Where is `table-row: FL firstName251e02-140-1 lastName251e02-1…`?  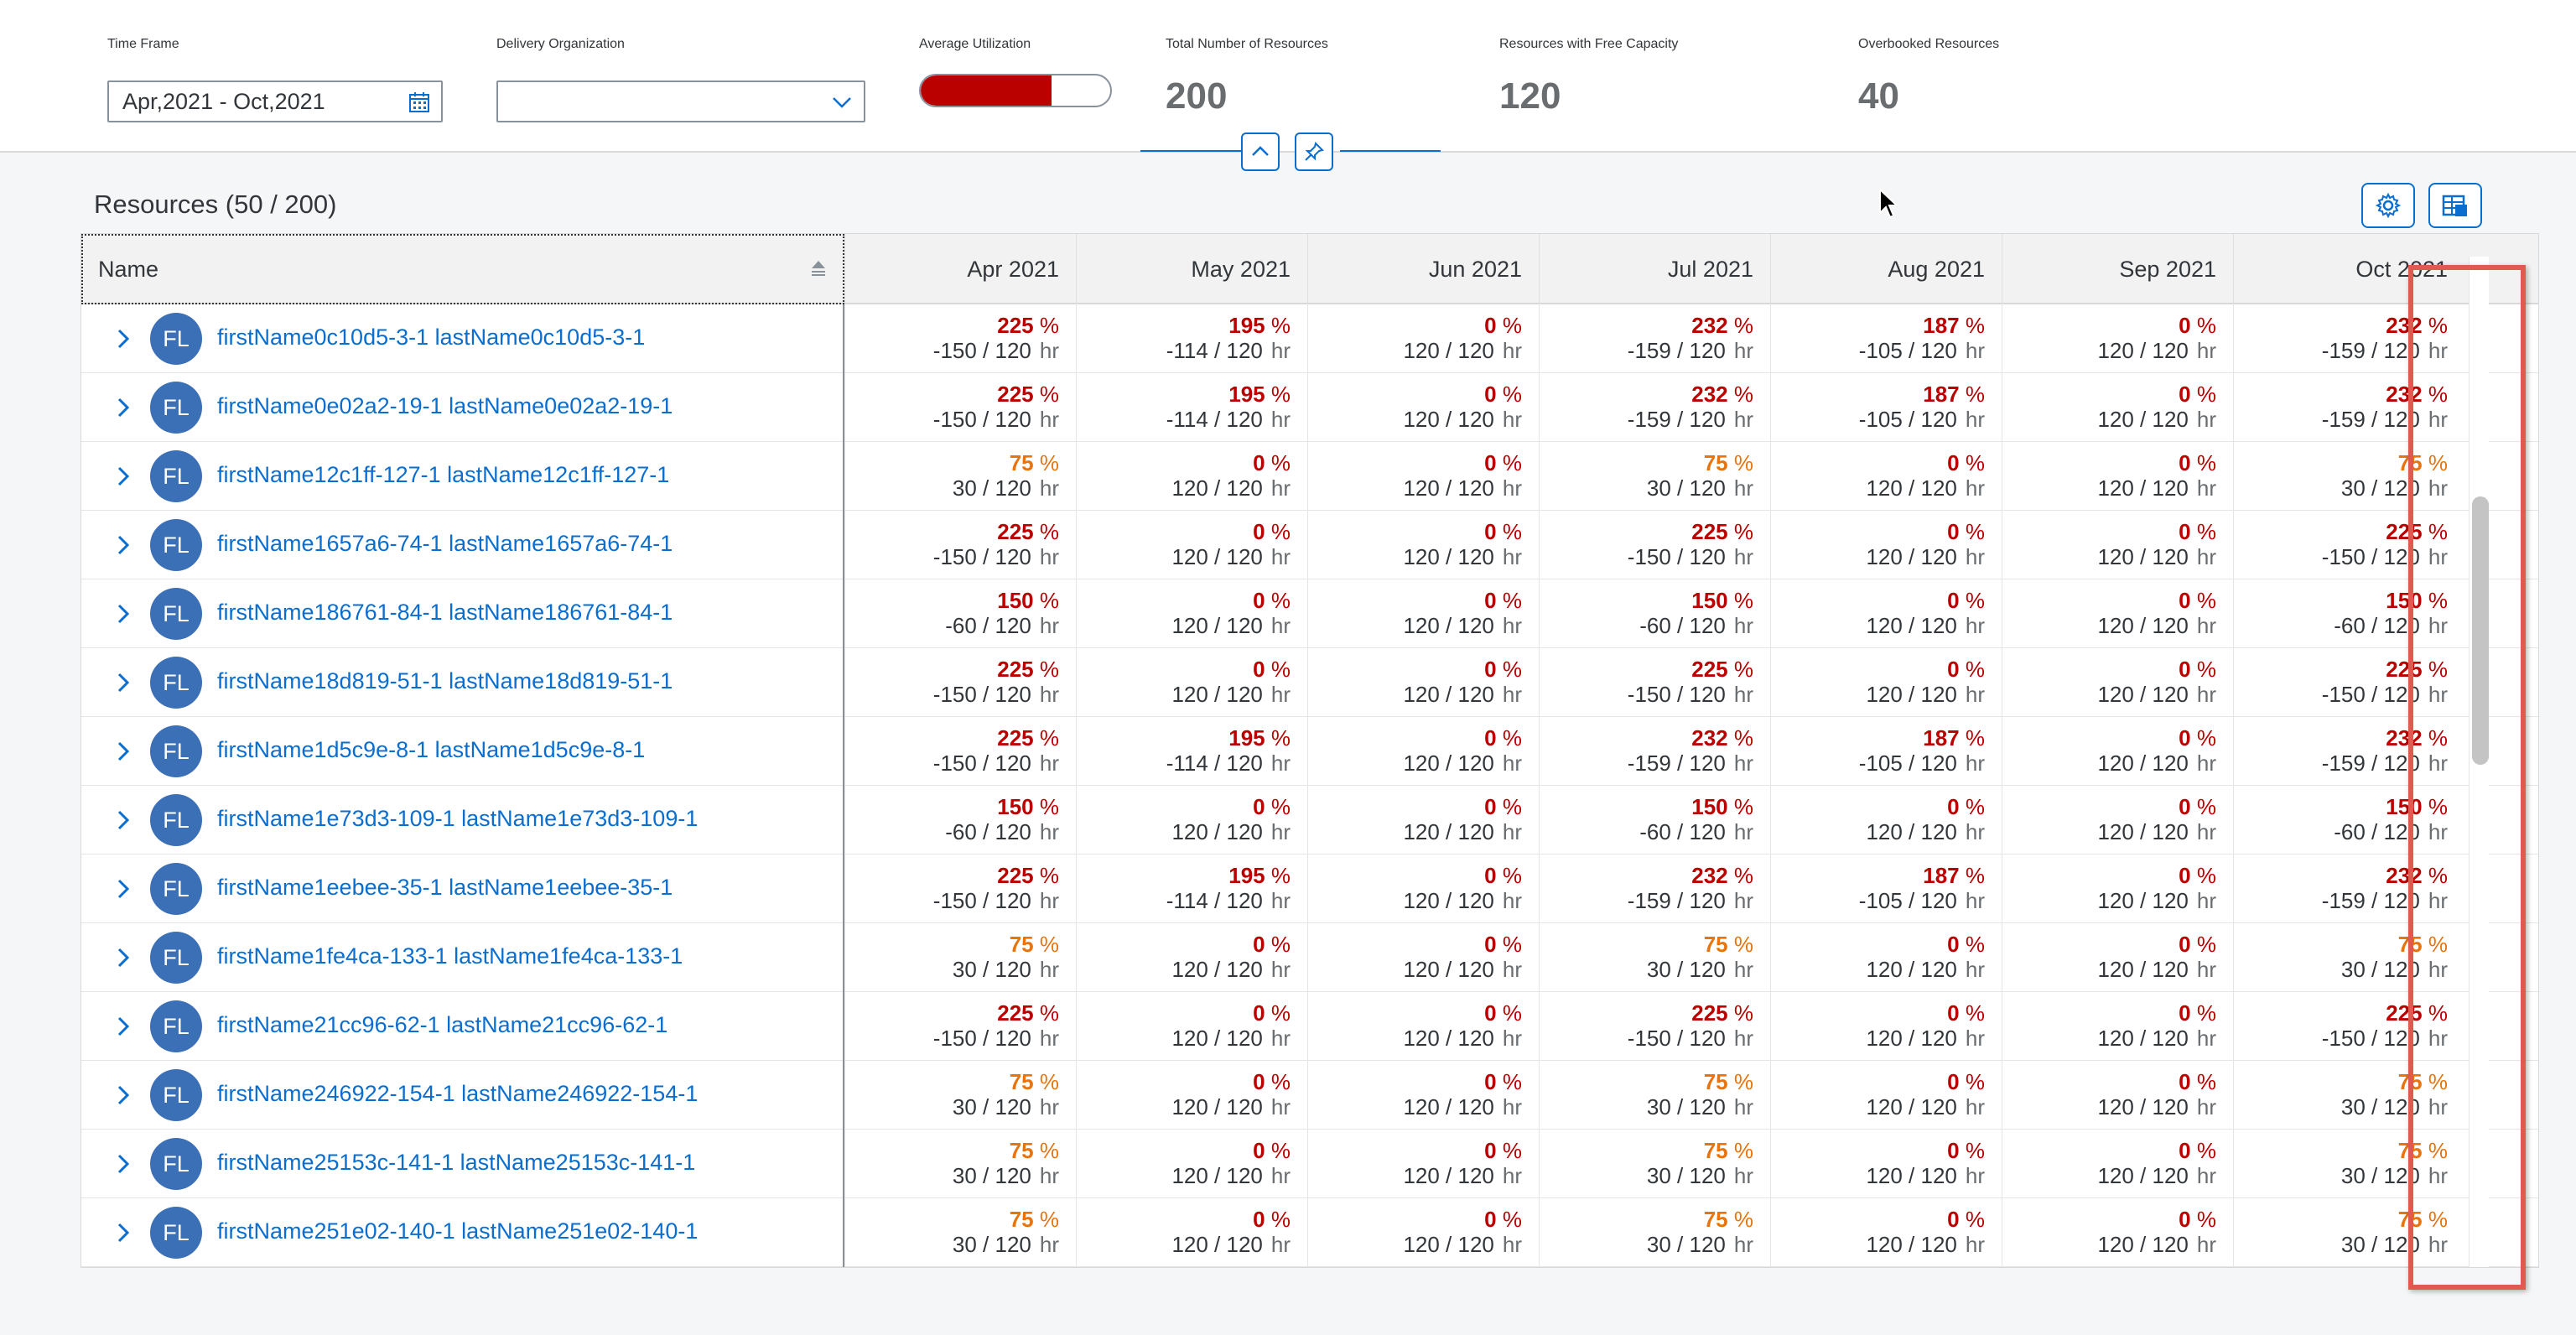 table-row: FL firstName251e02-140-1 lastName251e02-1… is located at coordinates (1309, 1232).